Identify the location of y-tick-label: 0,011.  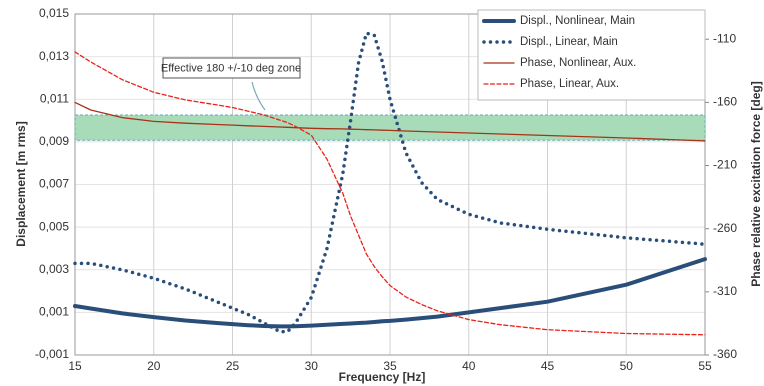
(54, 98).